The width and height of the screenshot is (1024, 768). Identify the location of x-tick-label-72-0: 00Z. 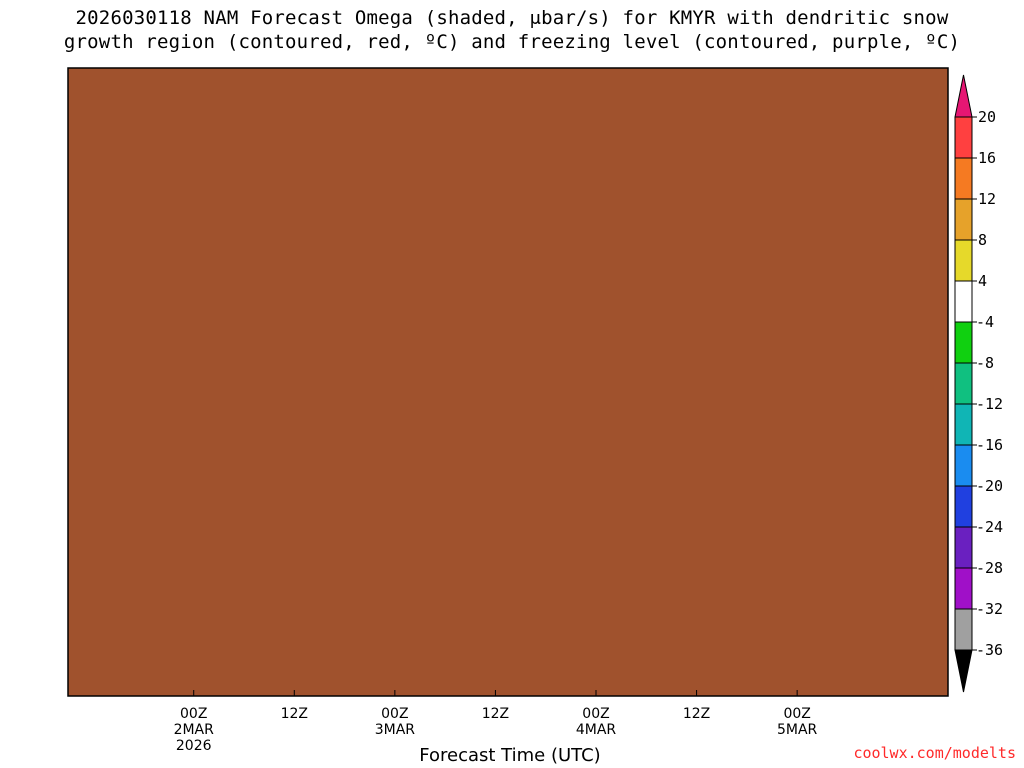
(796, 714).